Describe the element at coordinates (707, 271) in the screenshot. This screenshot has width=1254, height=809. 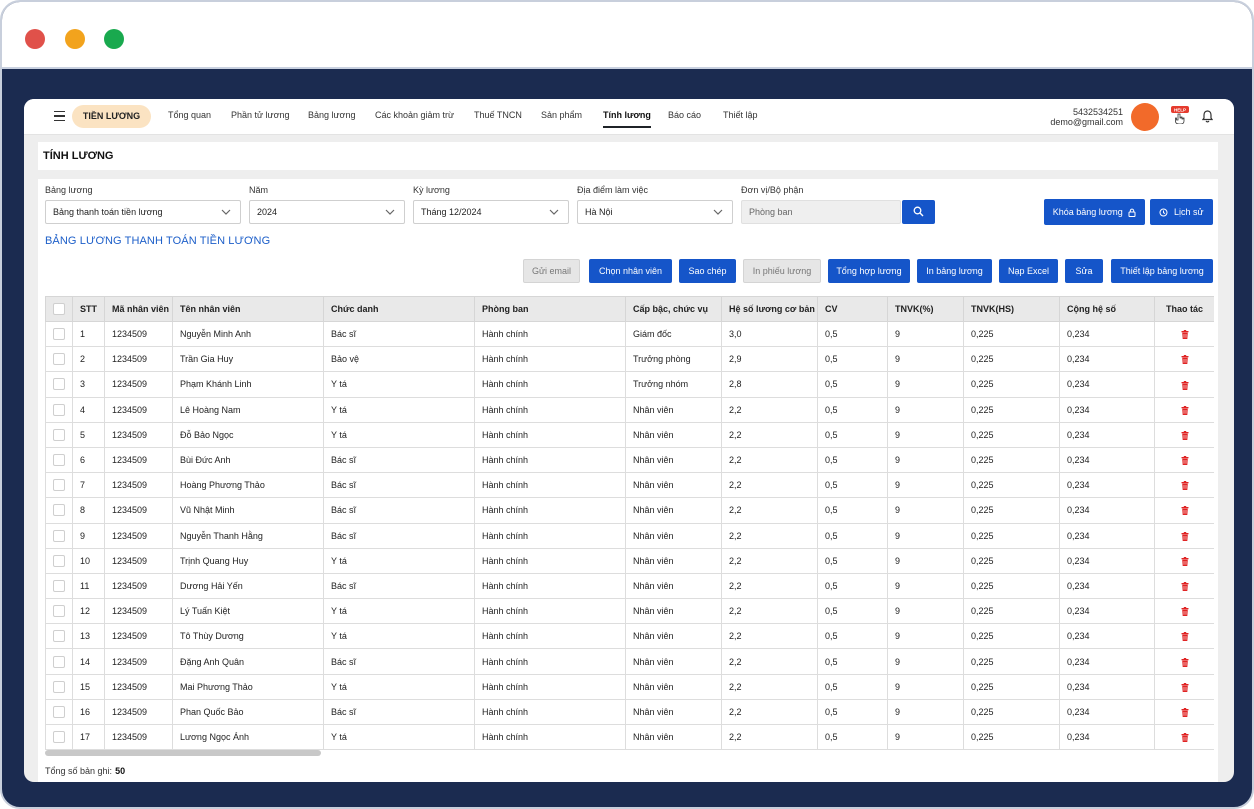
I see `copy-button: Sao chép` at that location.